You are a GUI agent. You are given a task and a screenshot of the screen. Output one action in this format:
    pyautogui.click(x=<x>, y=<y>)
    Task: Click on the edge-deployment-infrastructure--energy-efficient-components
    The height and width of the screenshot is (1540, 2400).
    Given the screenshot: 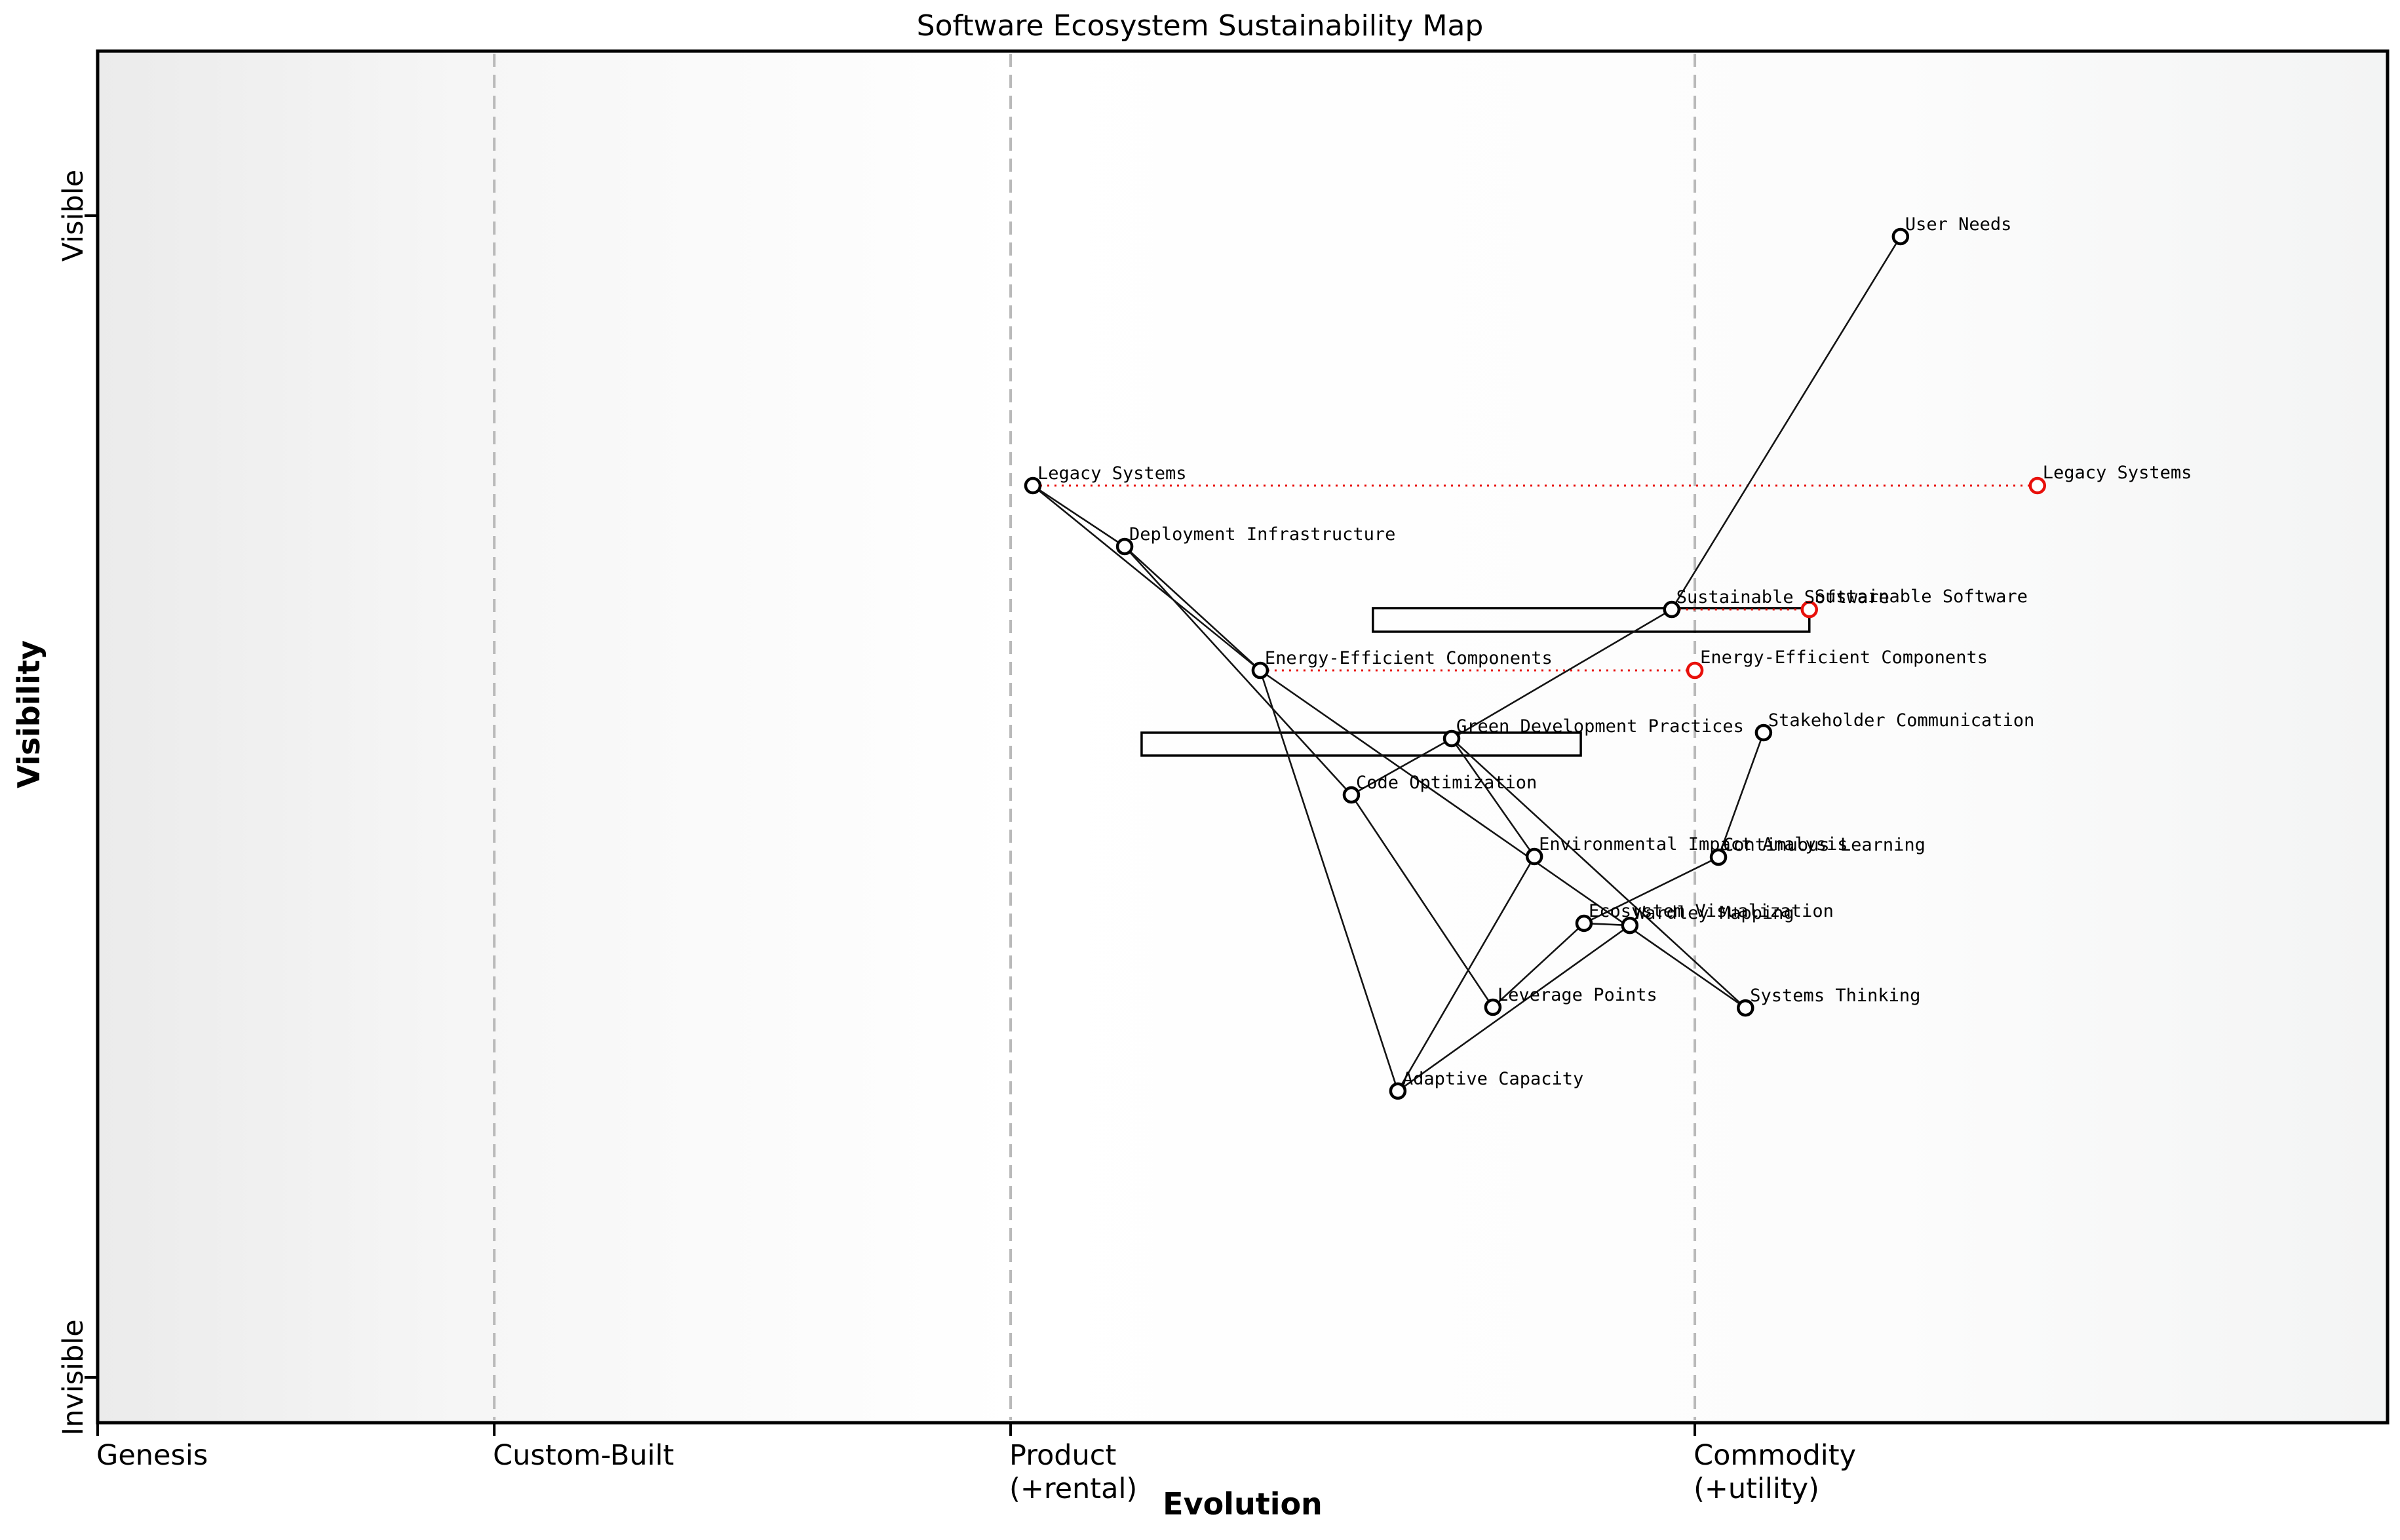 What is the action you would take?
    pyautogui.click(x=1192, y=608)
    